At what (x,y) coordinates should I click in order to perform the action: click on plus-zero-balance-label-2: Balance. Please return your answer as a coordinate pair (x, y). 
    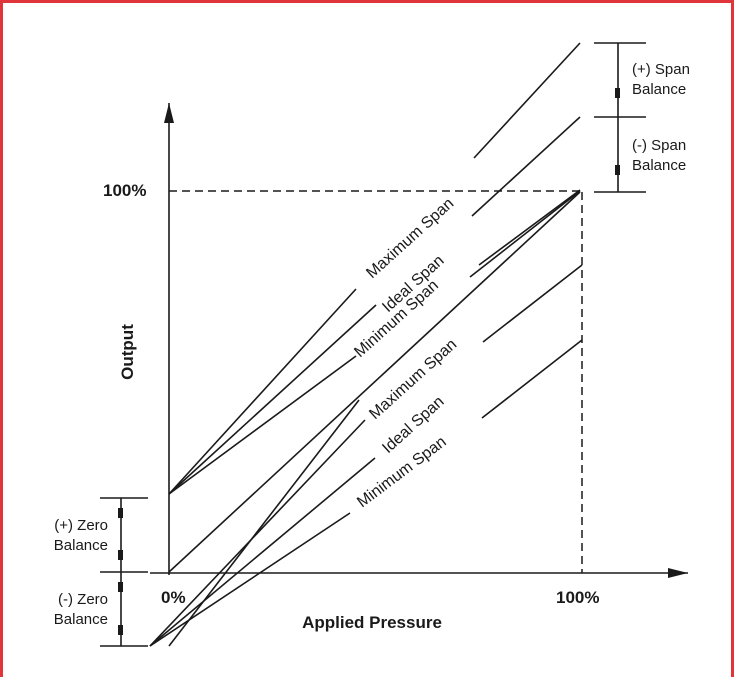
    Looking at the image, I should click on (81, 545).